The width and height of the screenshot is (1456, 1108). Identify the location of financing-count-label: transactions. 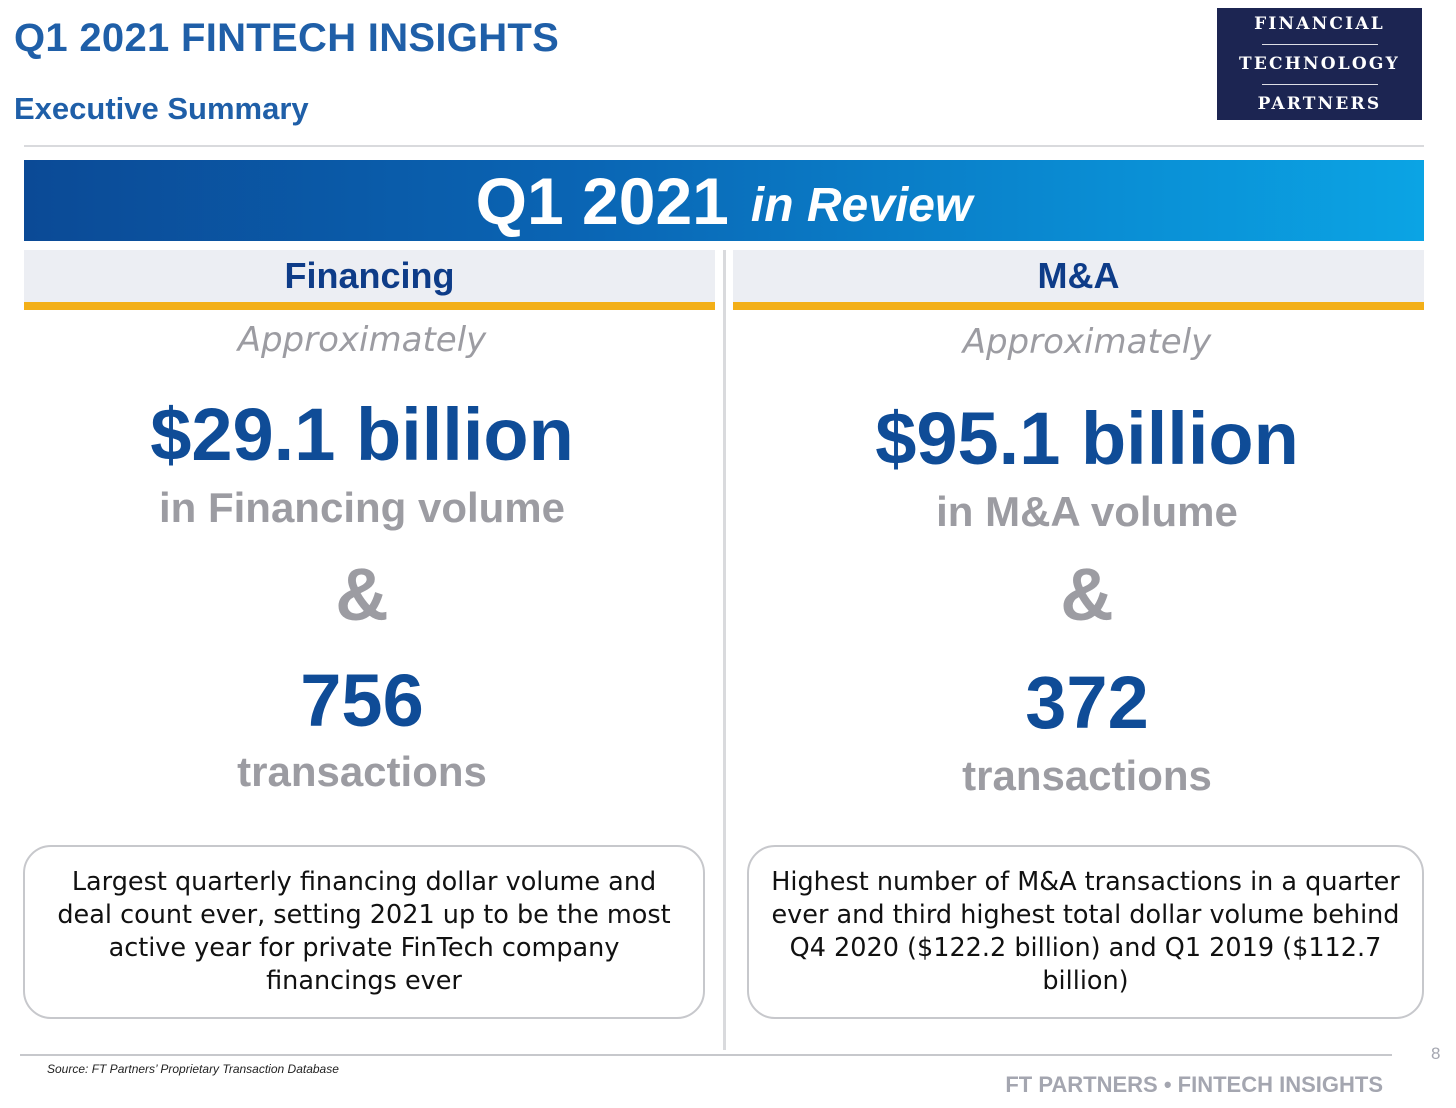
(362, 771).